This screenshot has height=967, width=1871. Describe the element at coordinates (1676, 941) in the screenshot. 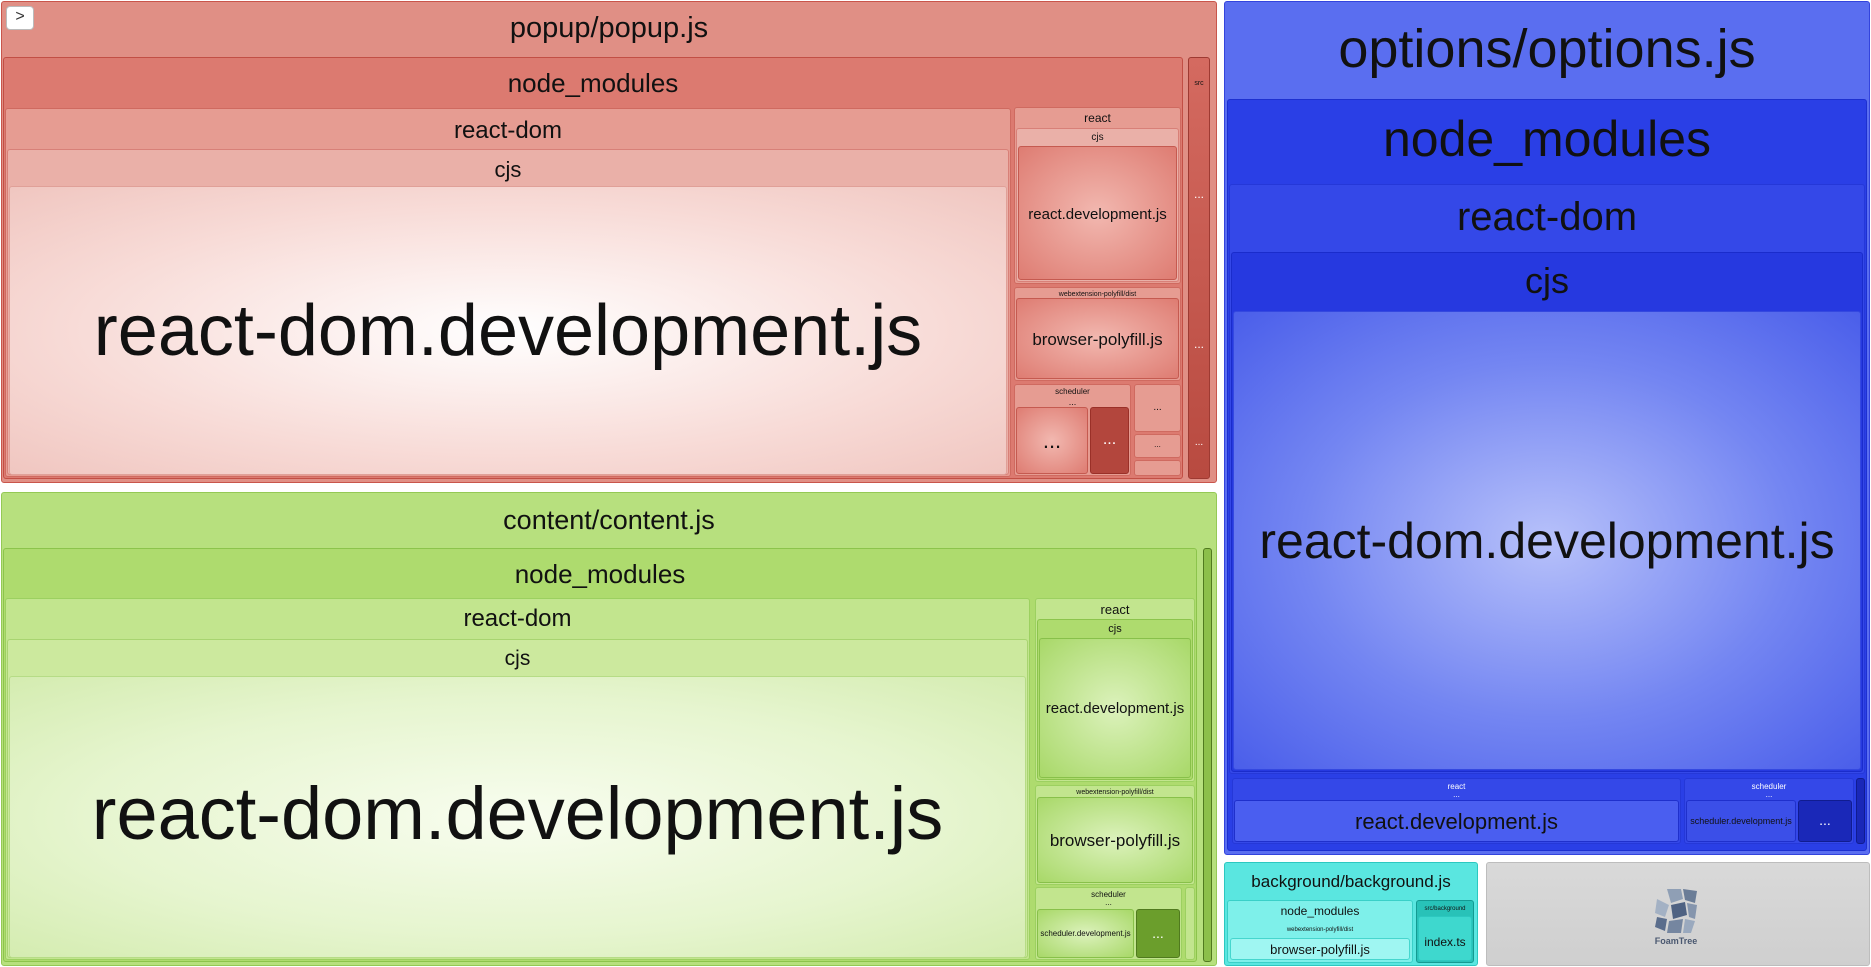

I see `foamtree-logo-text: FoamTree` at that location.